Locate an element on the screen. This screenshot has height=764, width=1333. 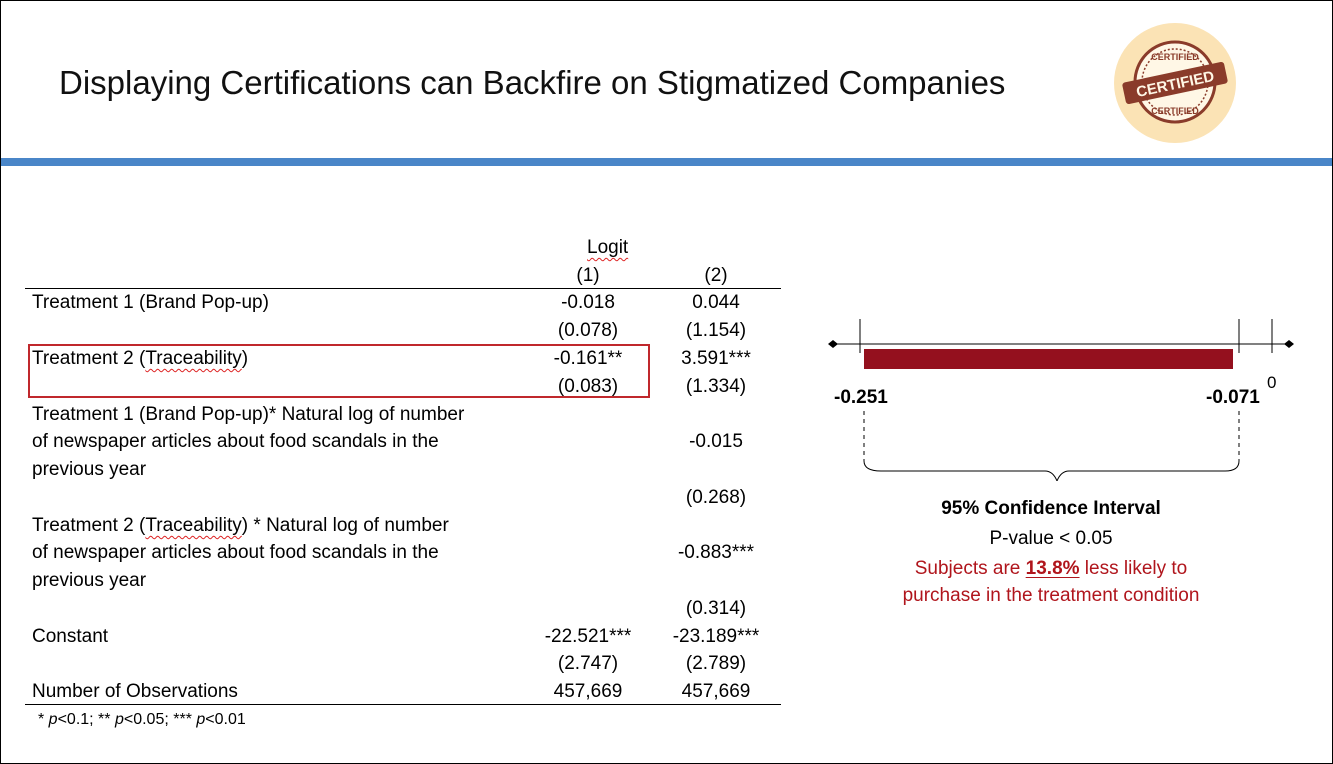
row-value-col1: -0.161** is located at coordinates (588, 358).